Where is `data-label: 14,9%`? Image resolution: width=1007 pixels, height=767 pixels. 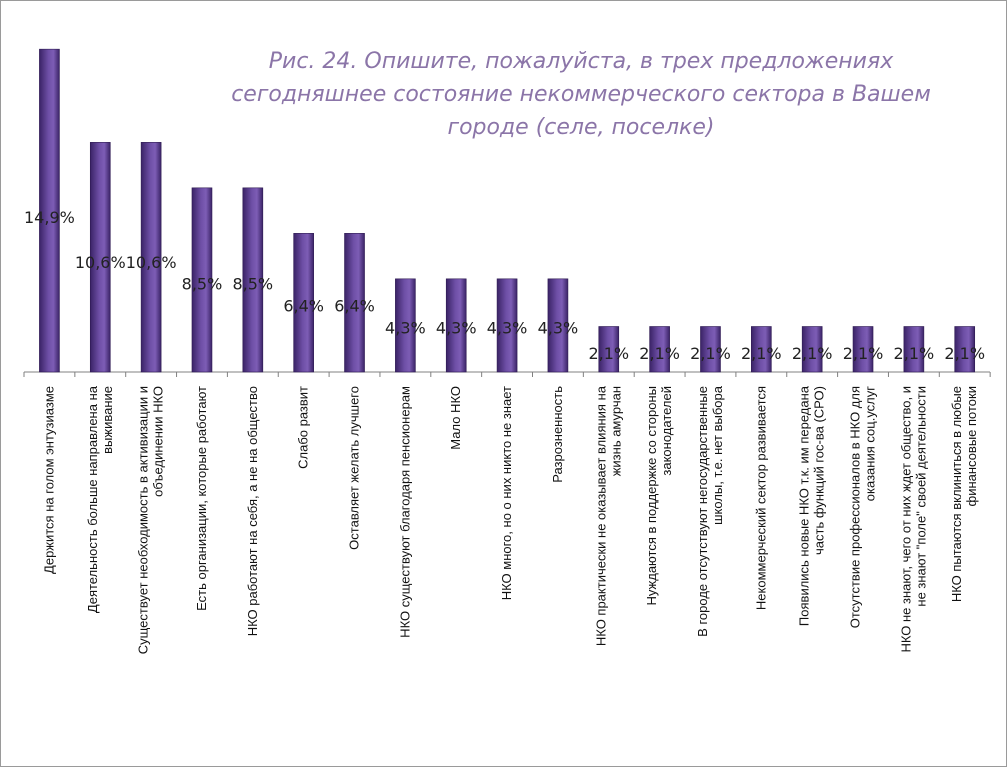
data-label: 14,9% is located at coordinates (49, 217).